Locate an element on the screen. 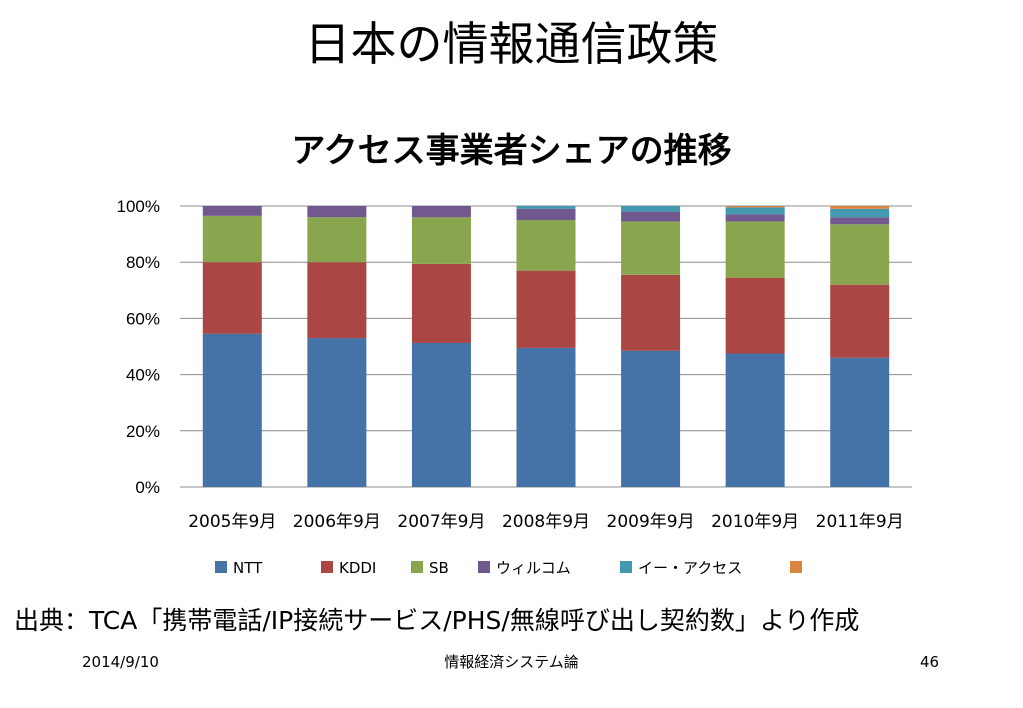  footer-date: 2014/9/10 is located at coordinates (120, 662).